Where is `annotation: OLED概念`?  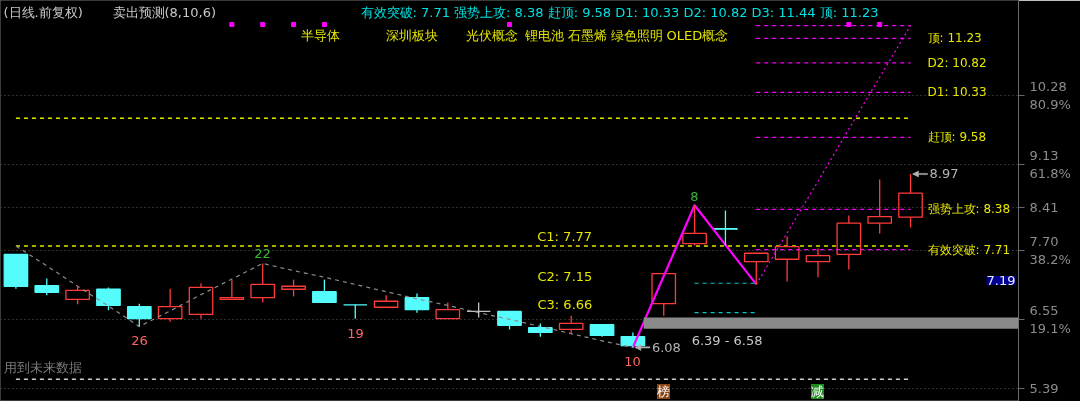
annotation: OLED概念 is located at coordinates (697, 35).